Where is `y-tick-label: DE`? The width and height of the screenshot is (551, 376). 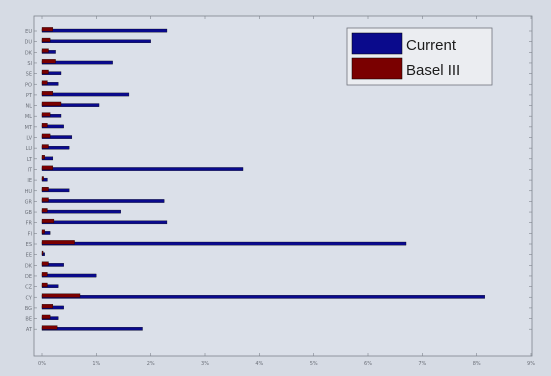 y-tick-label: DE is located at coordinates (28, 277).